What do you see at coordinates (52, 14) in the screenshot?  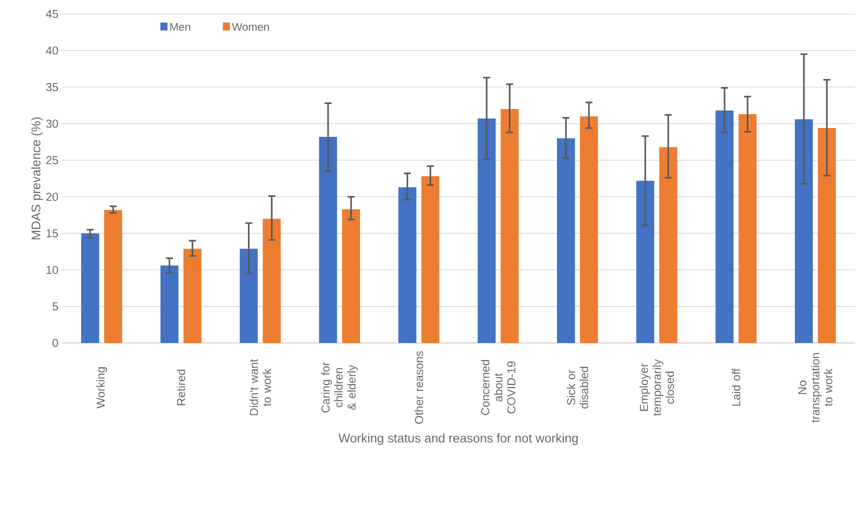 I see `y-tick-label: 45` at bounding box center [52, 14].